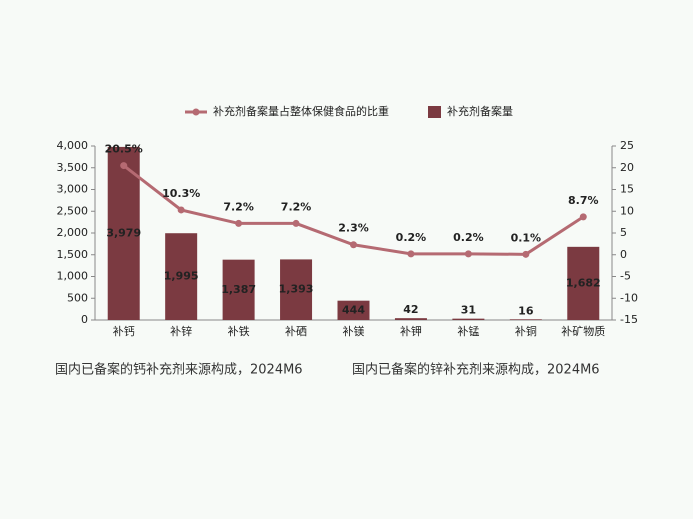 The image size is (693, 519). What do you see at coordinates (583, 331) in the screenshot?
I see `x-tick-label: 补矿物质` at bounding box center [583, 331].